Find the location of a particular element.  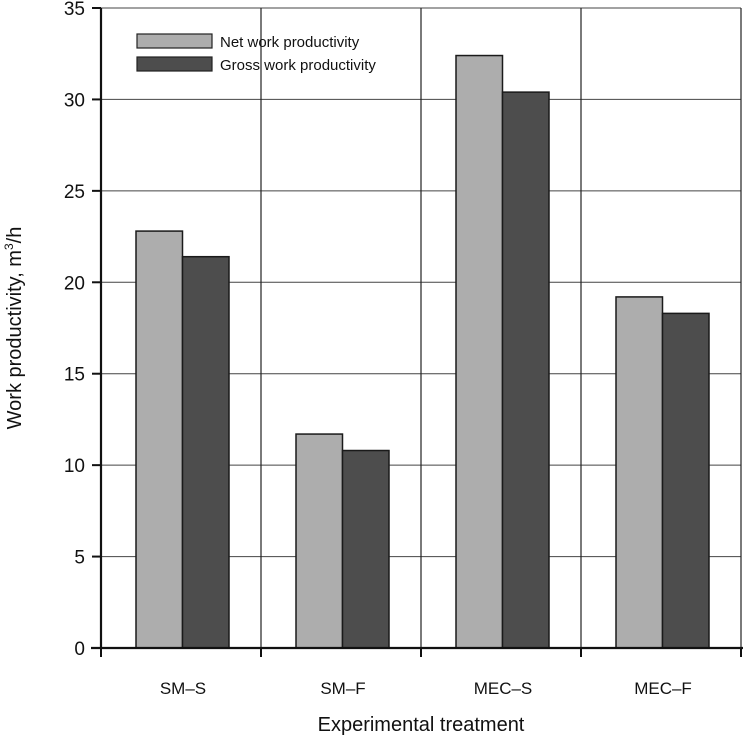

y-tick-label-4: 20 is located at coordinates (74, 283).